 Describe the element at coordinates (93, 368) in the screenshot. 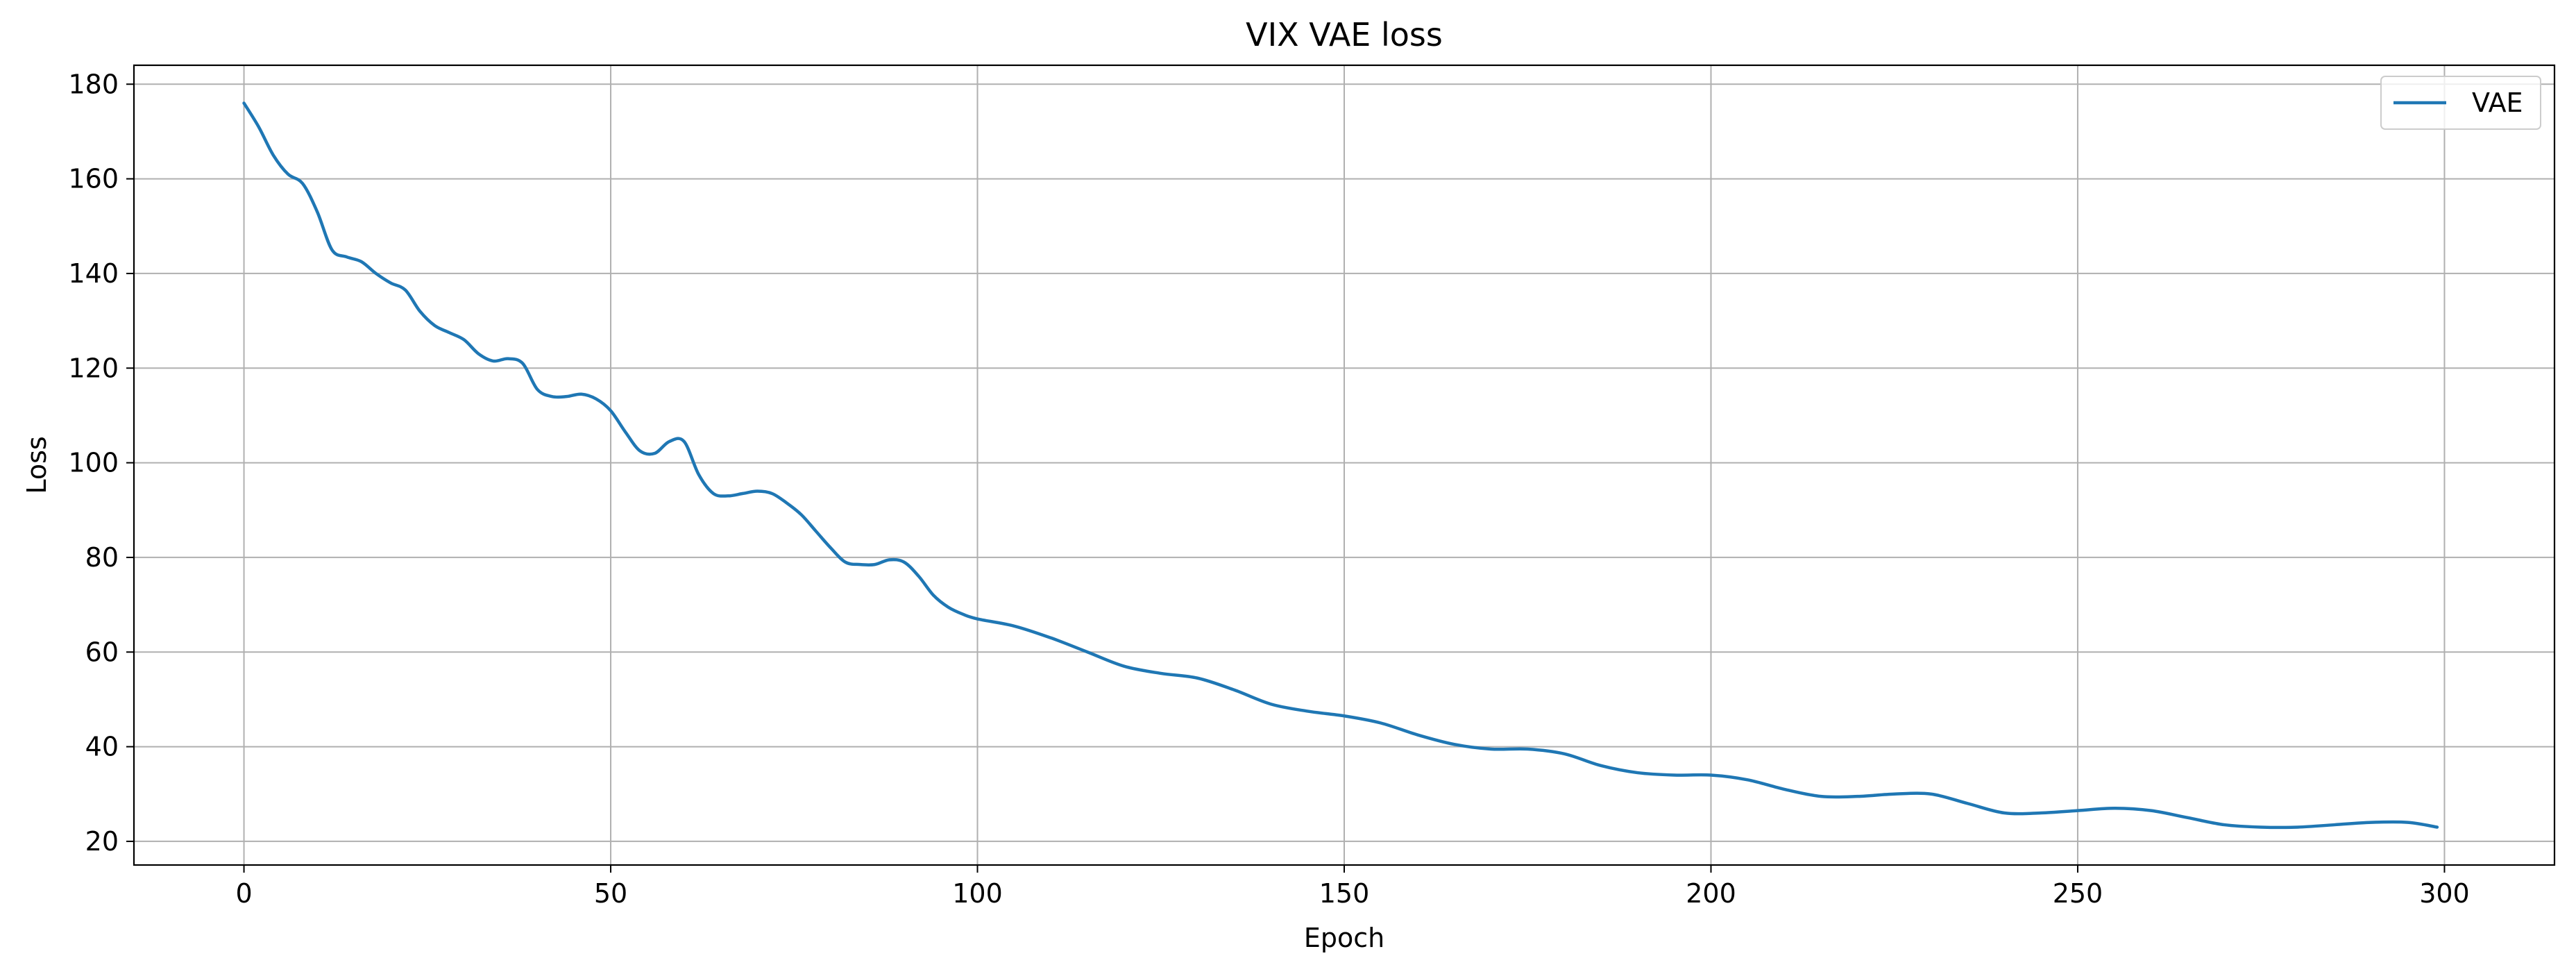

I see `y-tick-label: 120` at that location.